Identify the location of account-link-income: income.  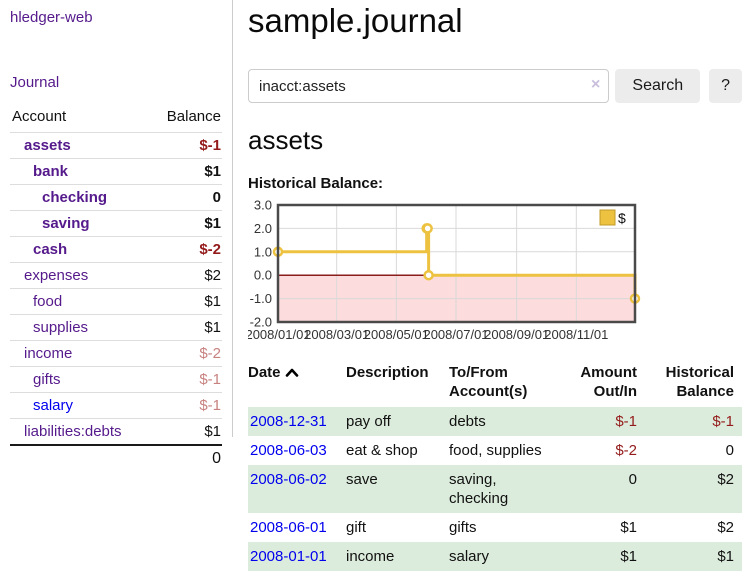
(48, 353).